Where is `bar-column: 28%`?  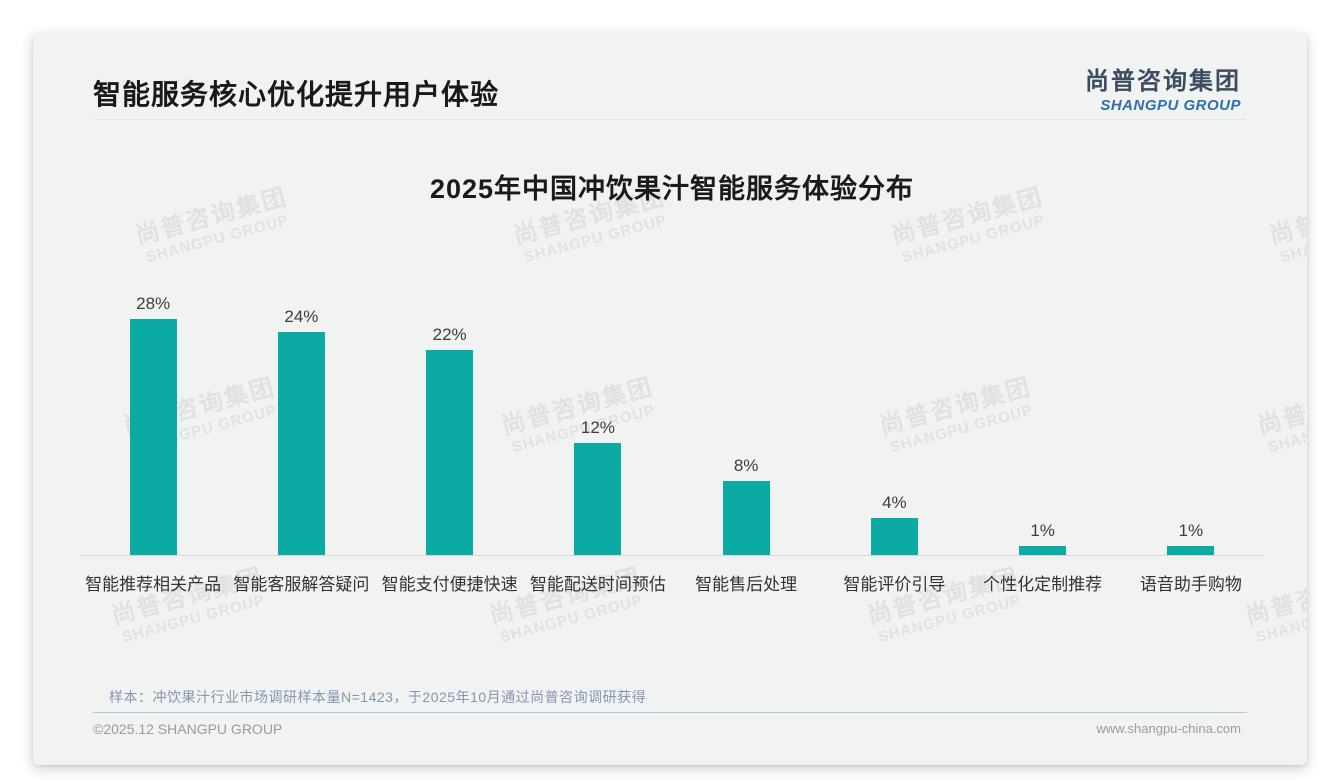 bar-column: 28% is located at coordinates (153, 424).